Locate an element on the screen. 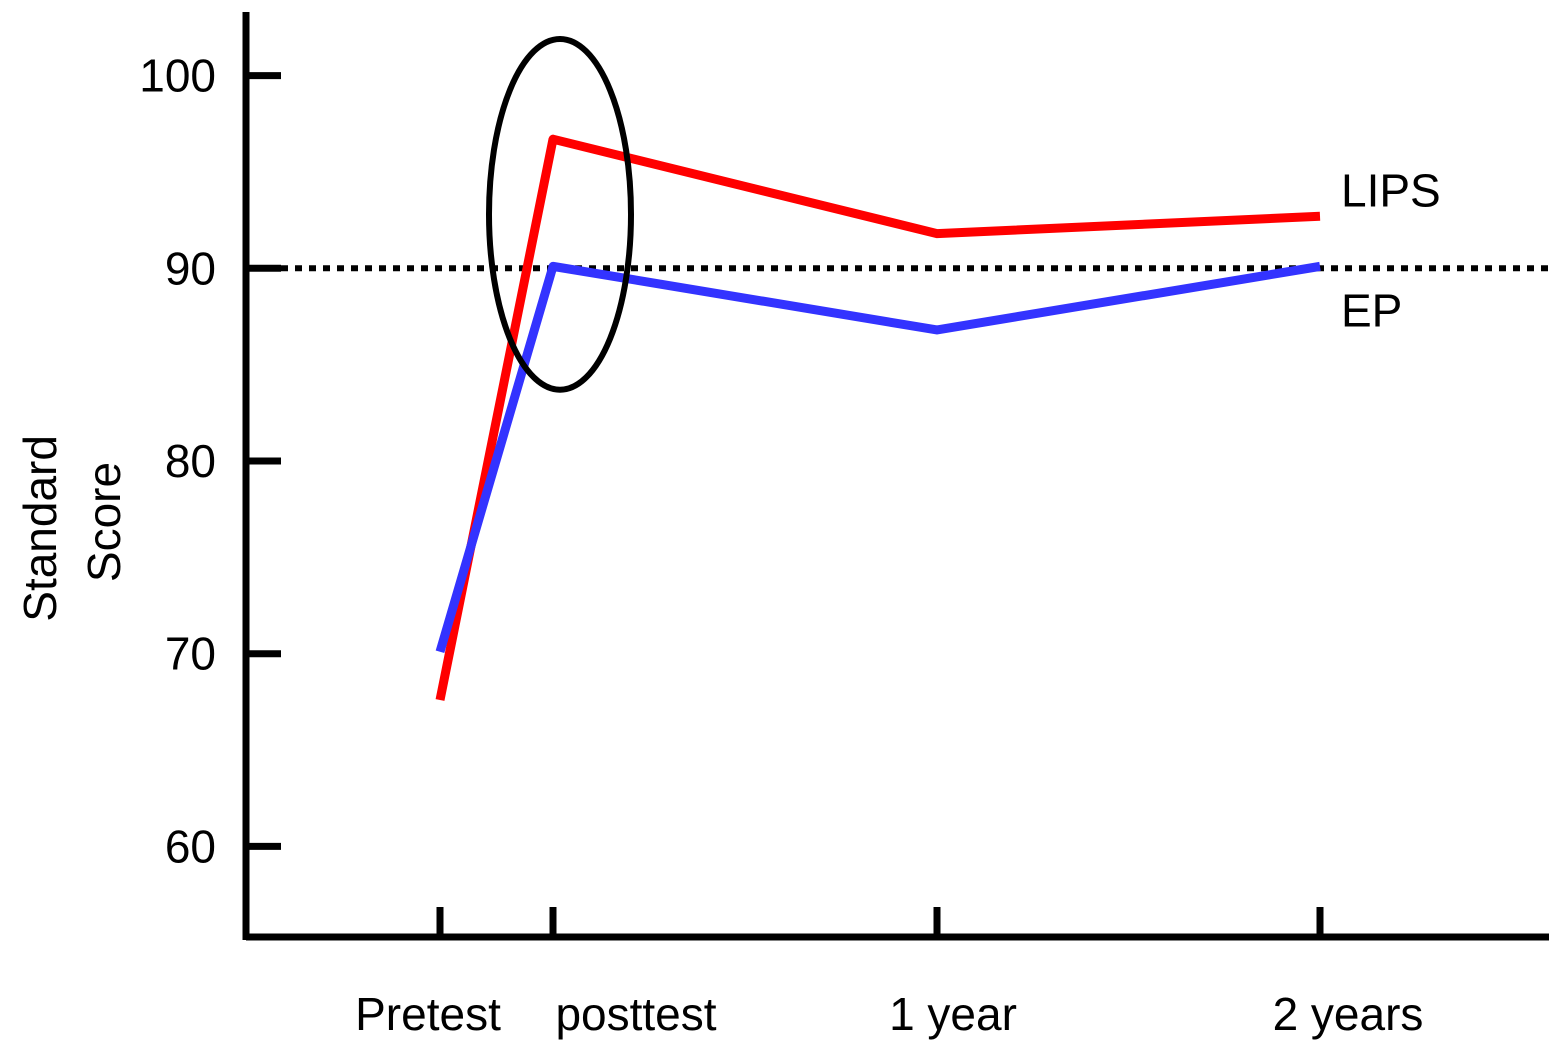 The width and height of the screenshot is (1549, 1044). x-tick-label-0: Pretest is located at coordinates (428, 1014).